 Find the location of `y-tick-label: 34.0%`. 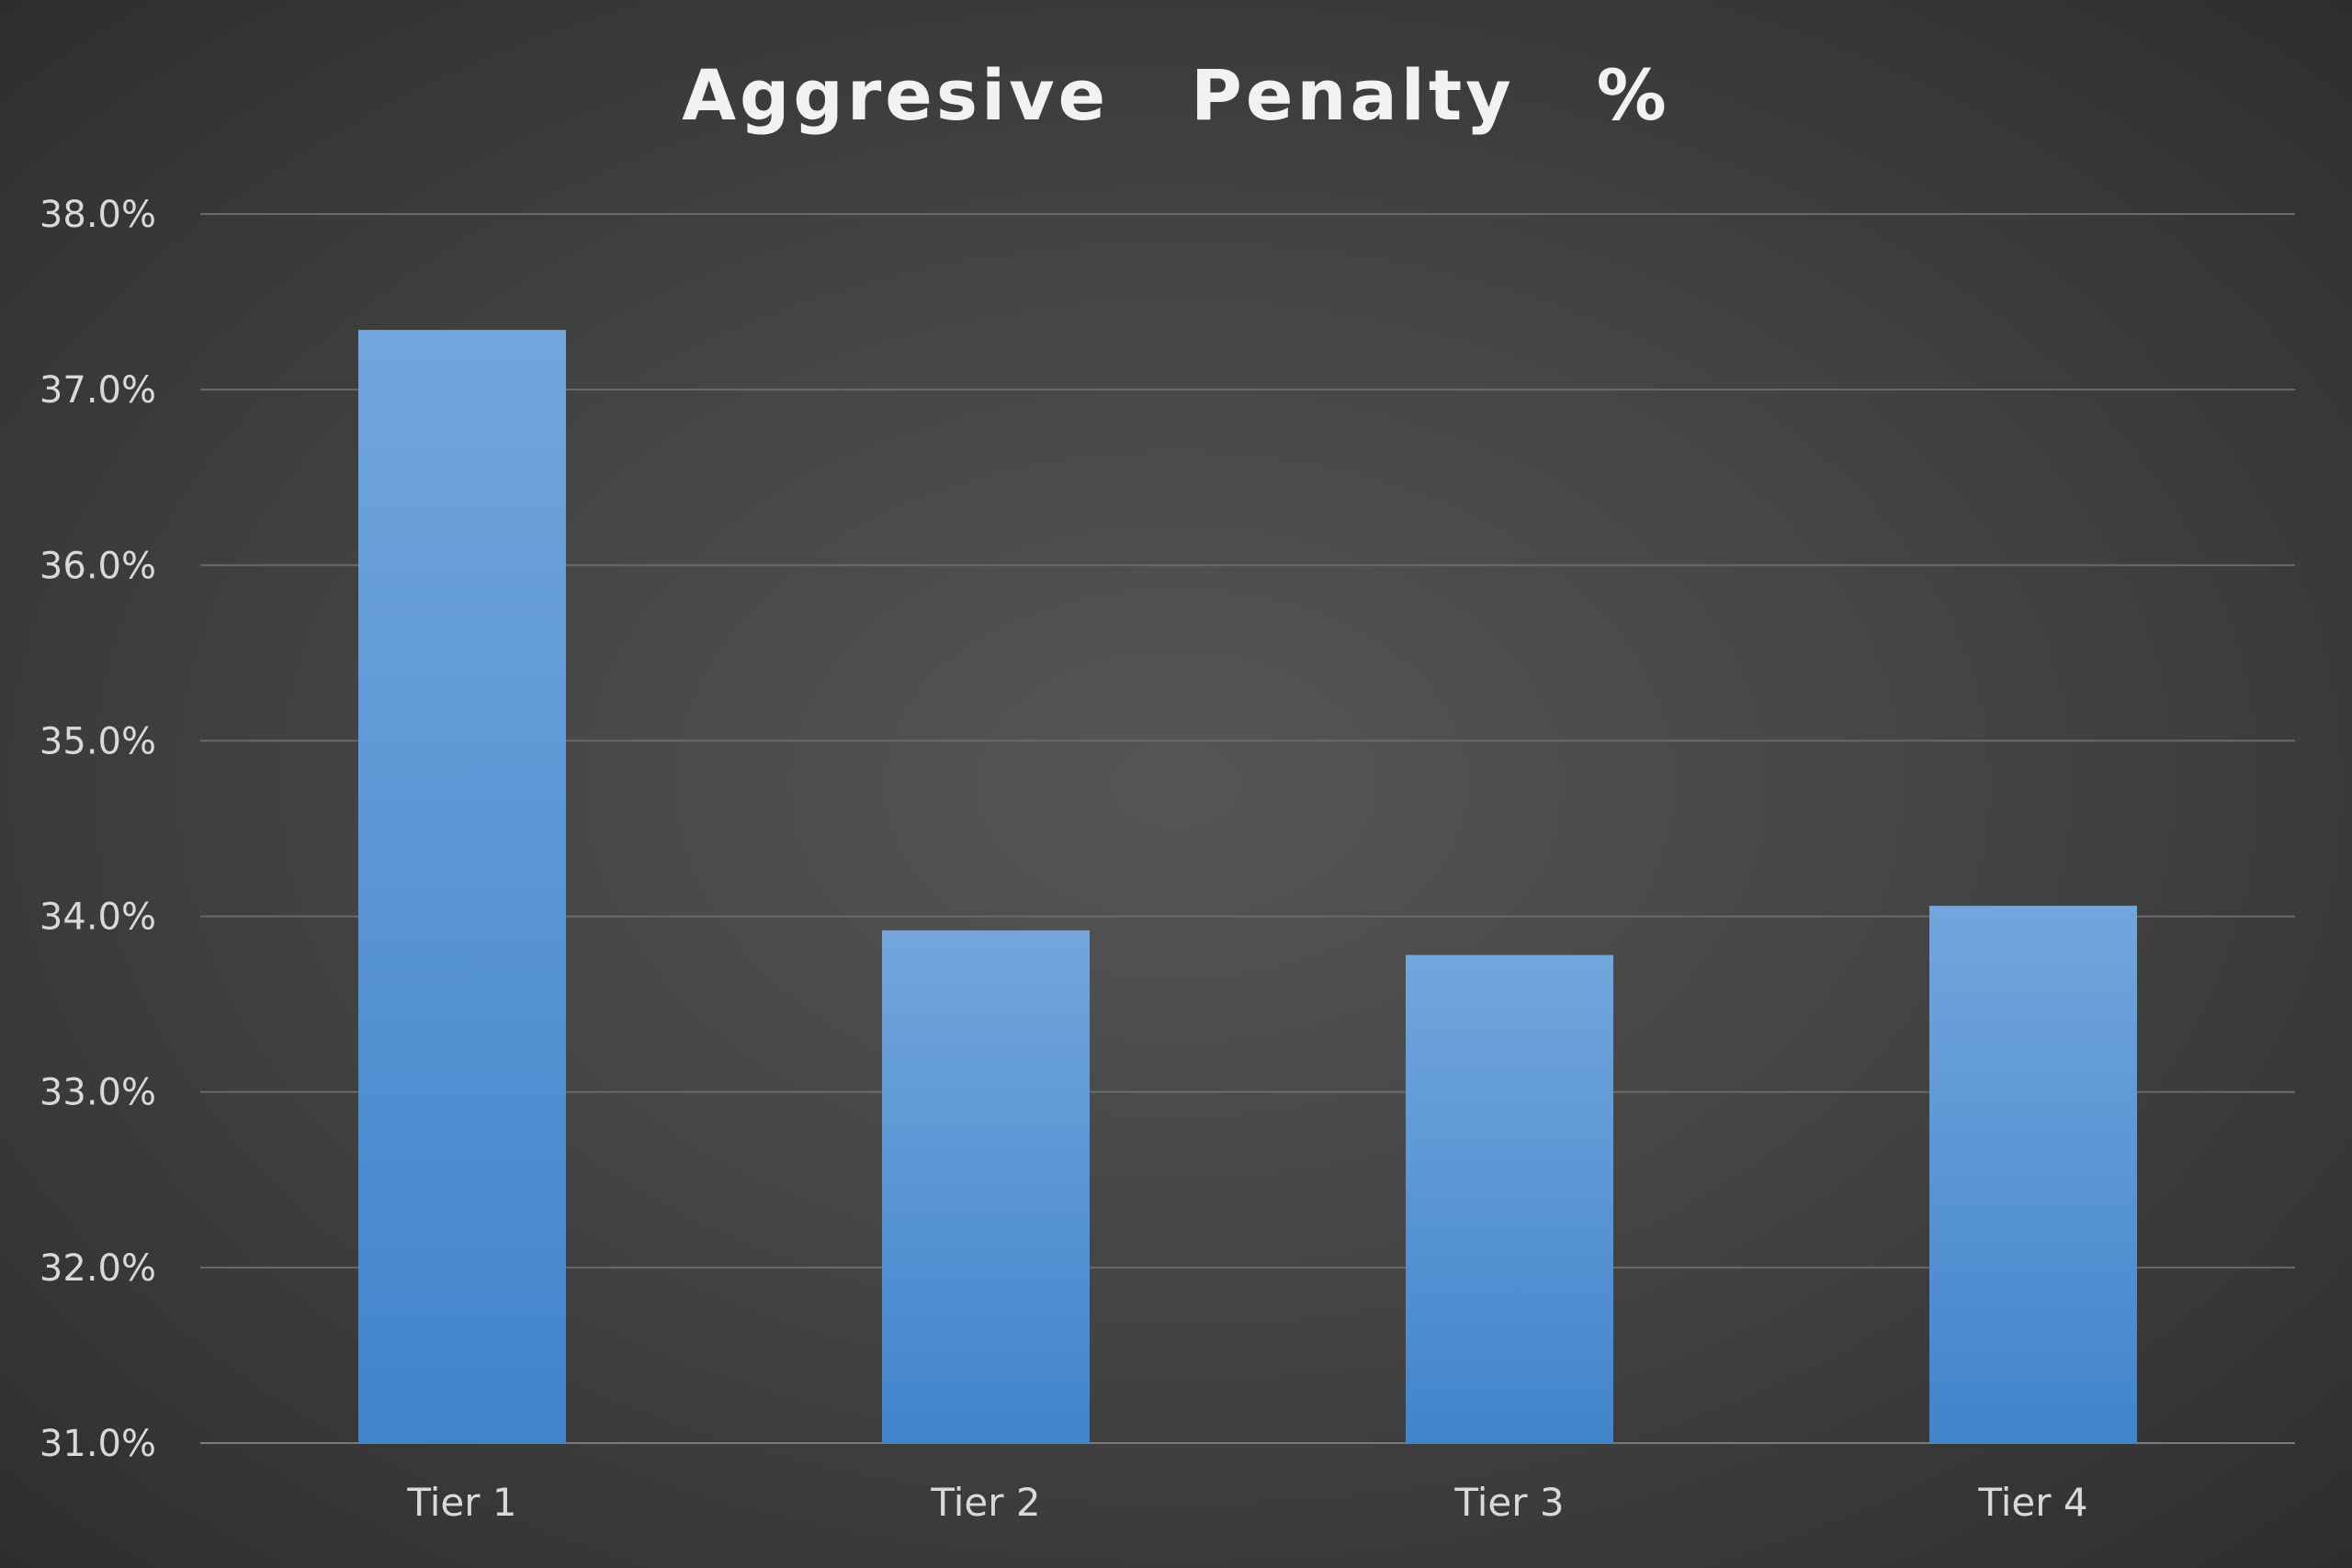

y-tick-label: 34.0% is located at coordinates (98, 918).